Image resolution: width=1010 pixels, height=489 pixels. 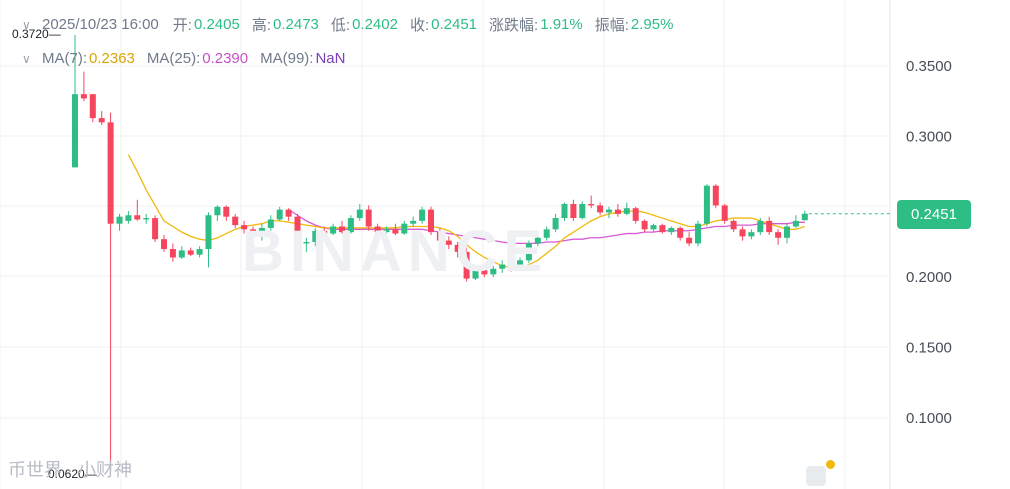 I want to click on y-tick-label: 0.2000, so click(x=929, y=277).